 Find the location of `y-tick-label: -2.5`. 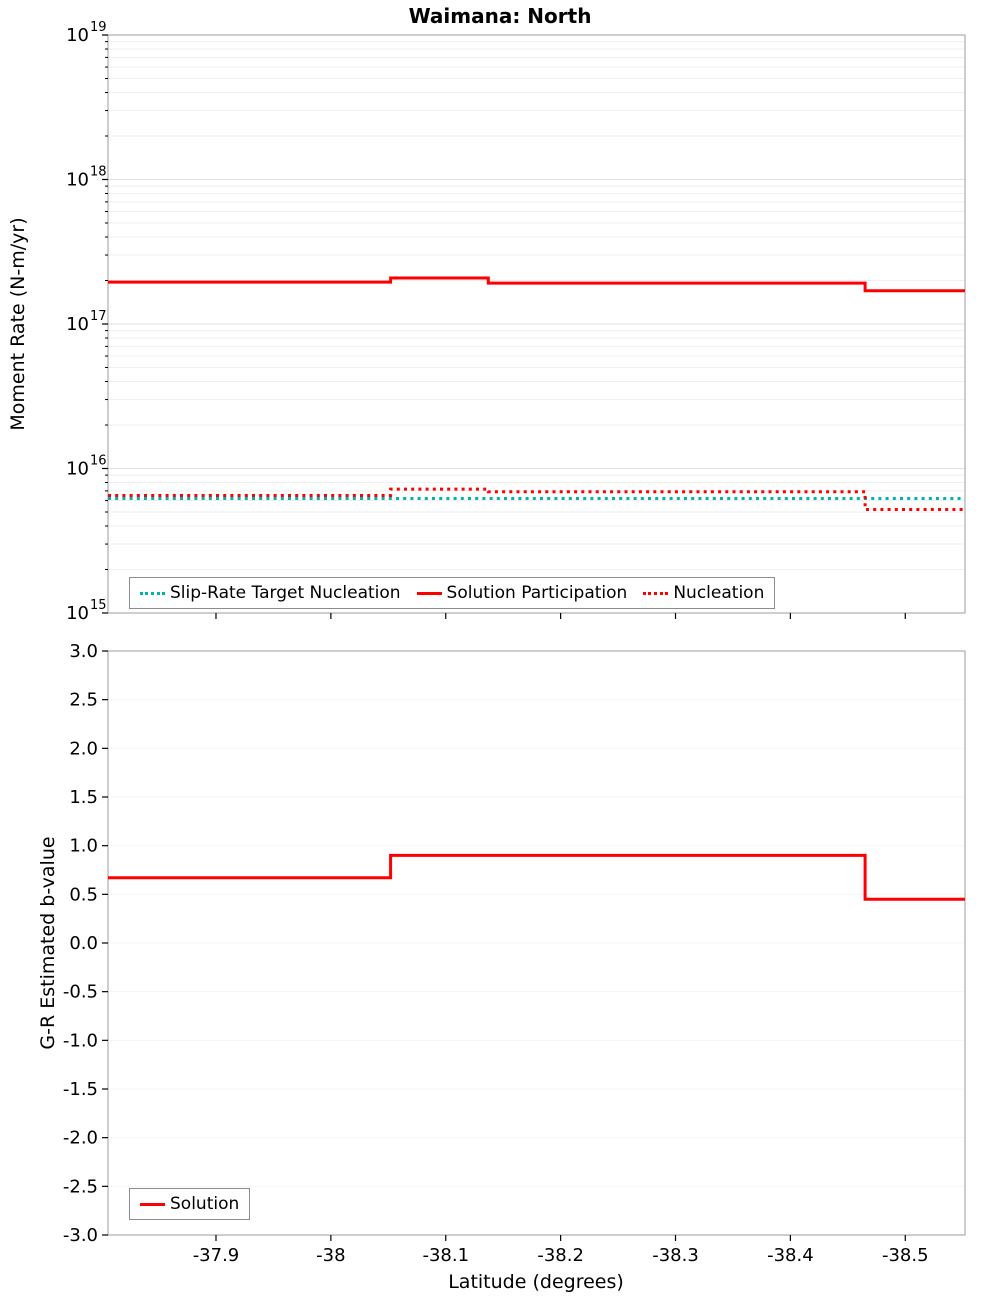

y-tick-label: -2.5 is located at coordinates (80, 1186).